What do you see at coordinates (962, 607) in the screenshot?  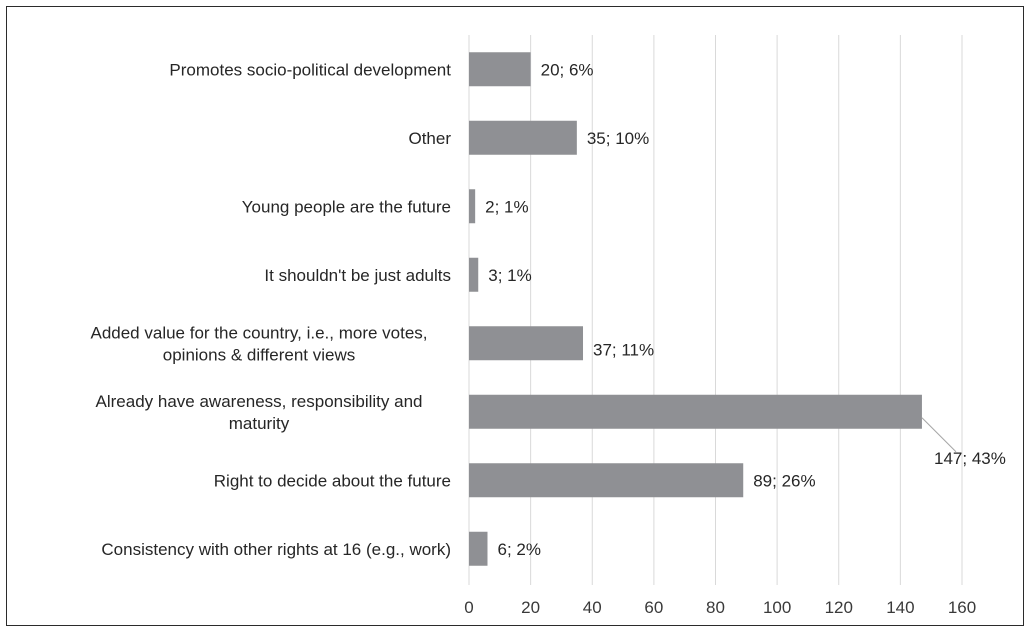 I see `x-tick-label: 160` at bounding box center [962, 607].